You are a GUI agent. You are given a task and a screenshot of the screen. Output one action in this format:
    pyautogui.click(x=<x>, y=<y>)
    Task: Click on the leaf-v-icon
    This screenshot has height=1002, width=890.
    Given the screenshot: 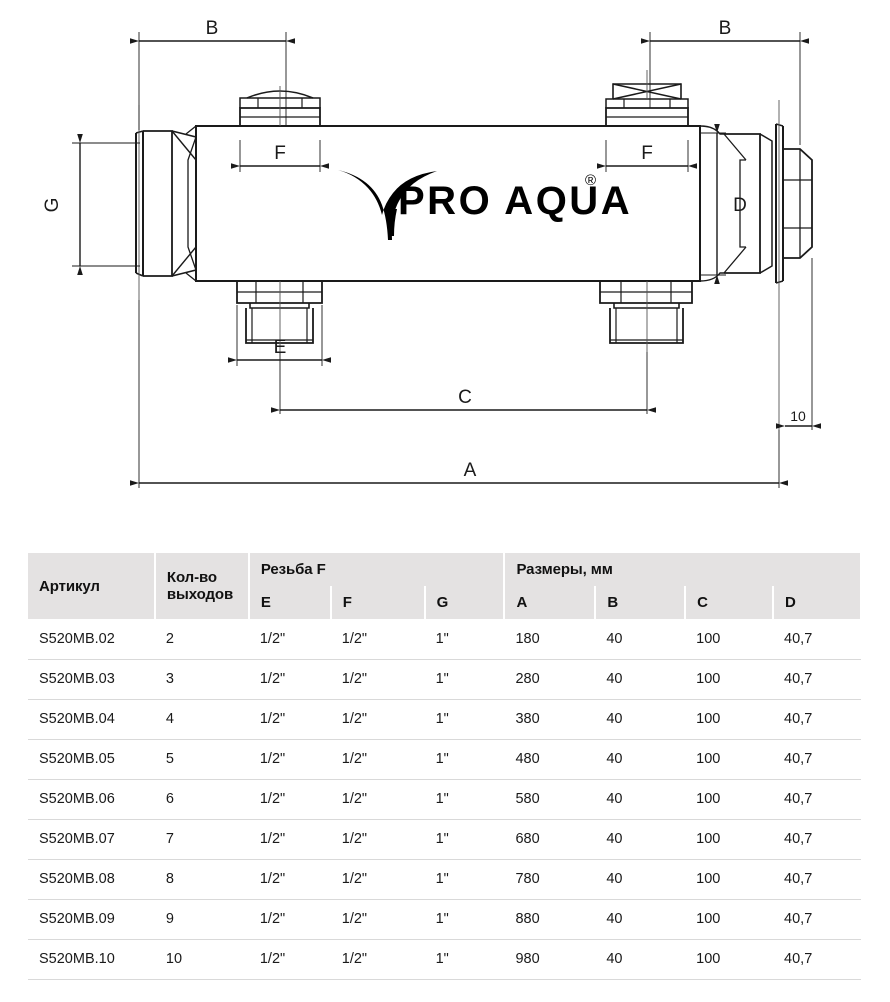 What is the action you would take?
    pyautogui.click(x=387, y=205)
    